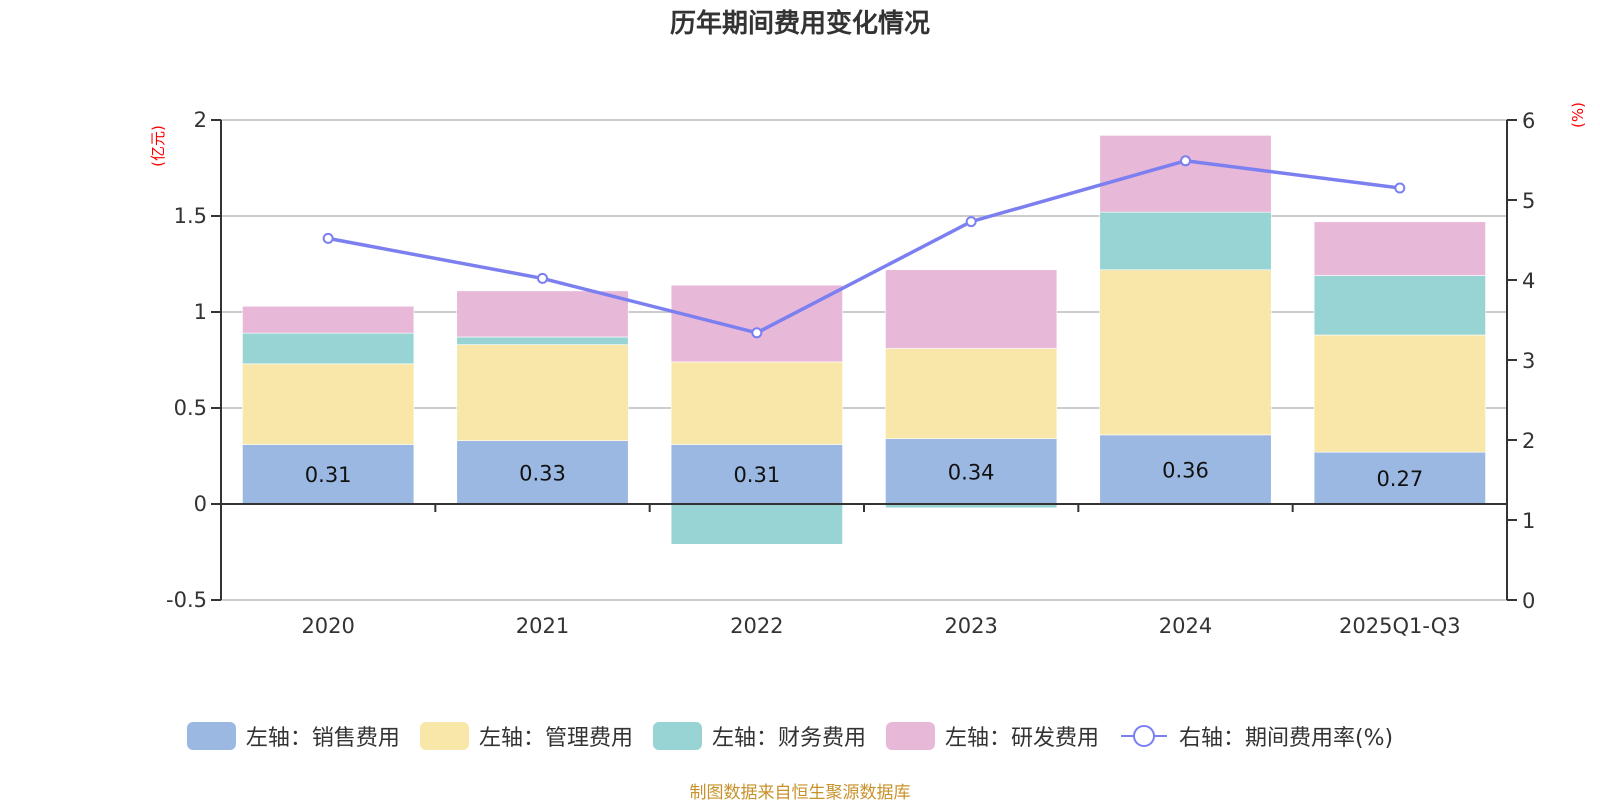 The image size is (1600, 803). I want to click on bar-data-label: 0.34, so click(971, 472).